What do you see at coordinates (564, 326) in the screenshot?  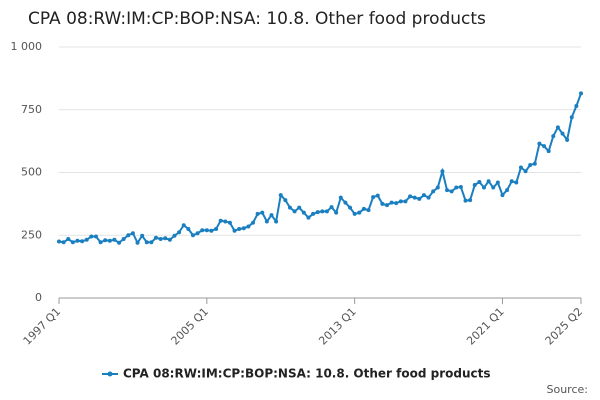 I see `x-tick-label: 2025 Q2` at bounding box center [564, 326].